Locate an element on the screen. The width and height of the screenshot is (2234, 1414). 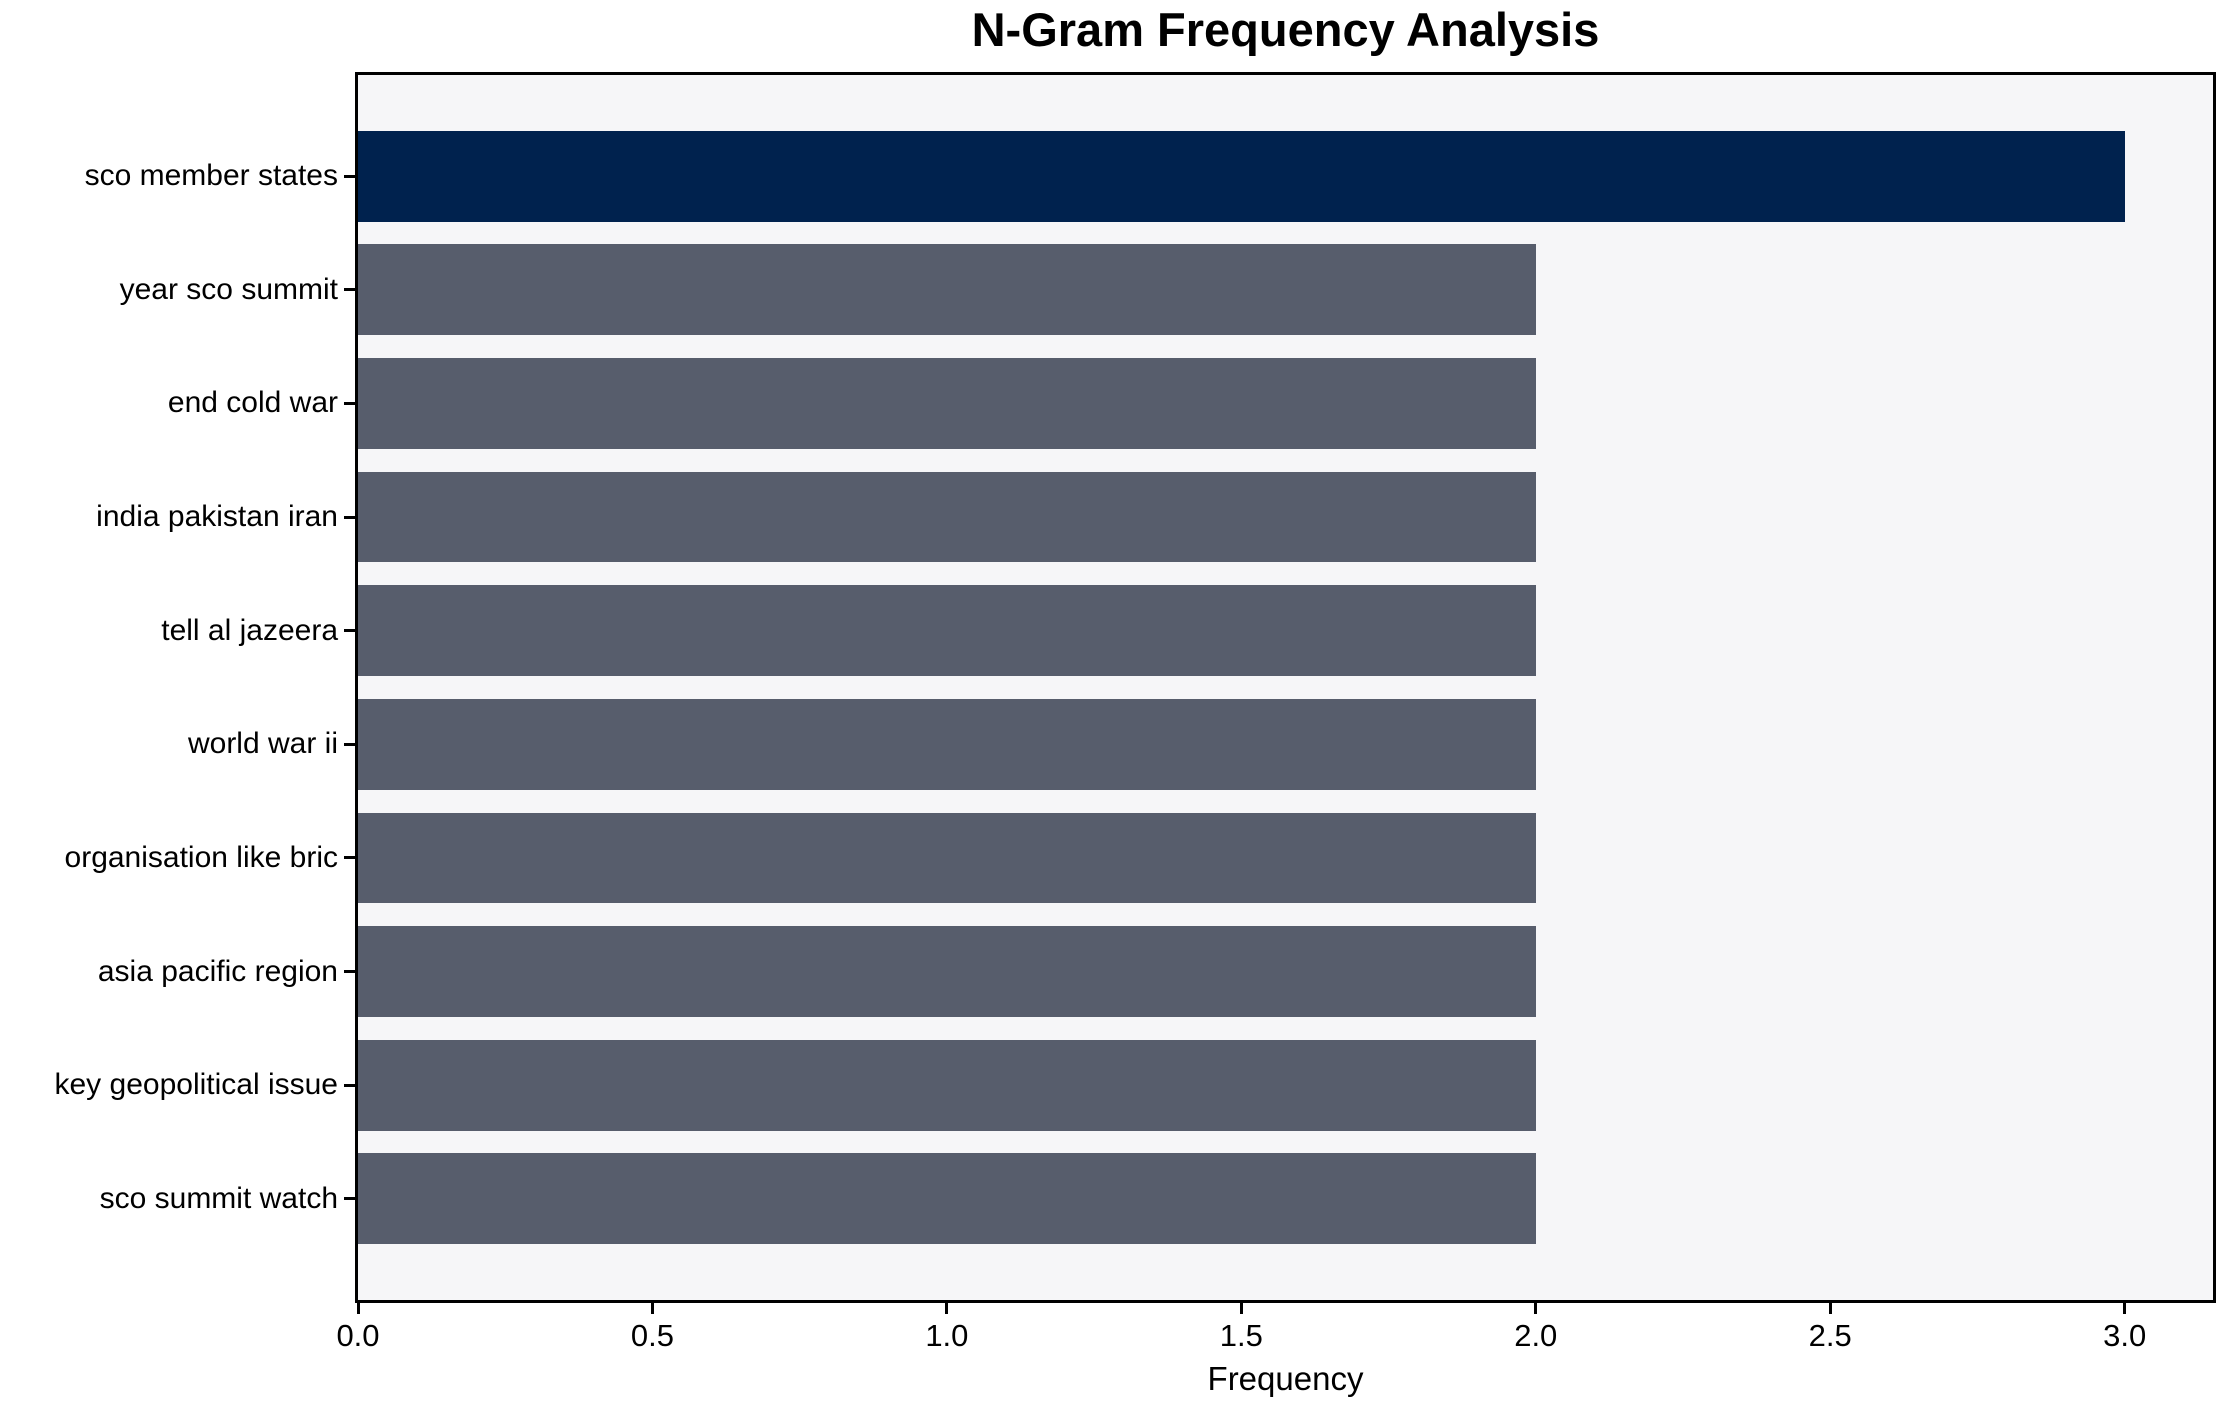
bar-year-sco-summit is located at coordinates (947, 290).